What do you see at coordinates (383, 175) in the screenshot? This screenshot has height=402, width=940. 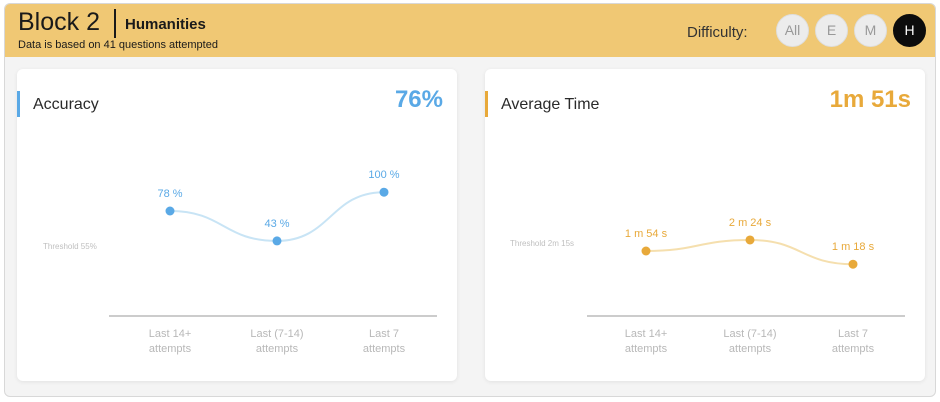 I see `data-label: 100 %` at bounding box center [383, 175].